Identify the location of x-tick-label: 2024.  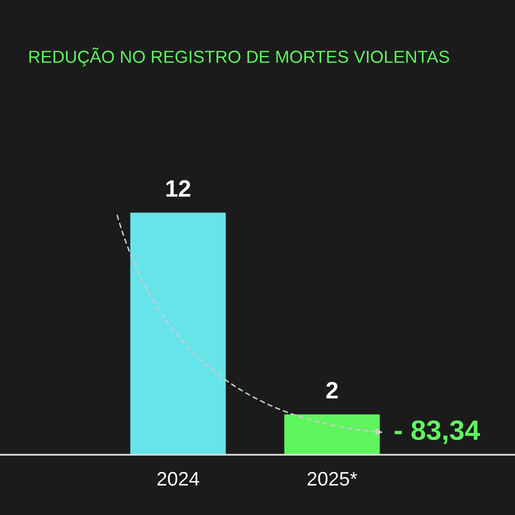
(178, 479).